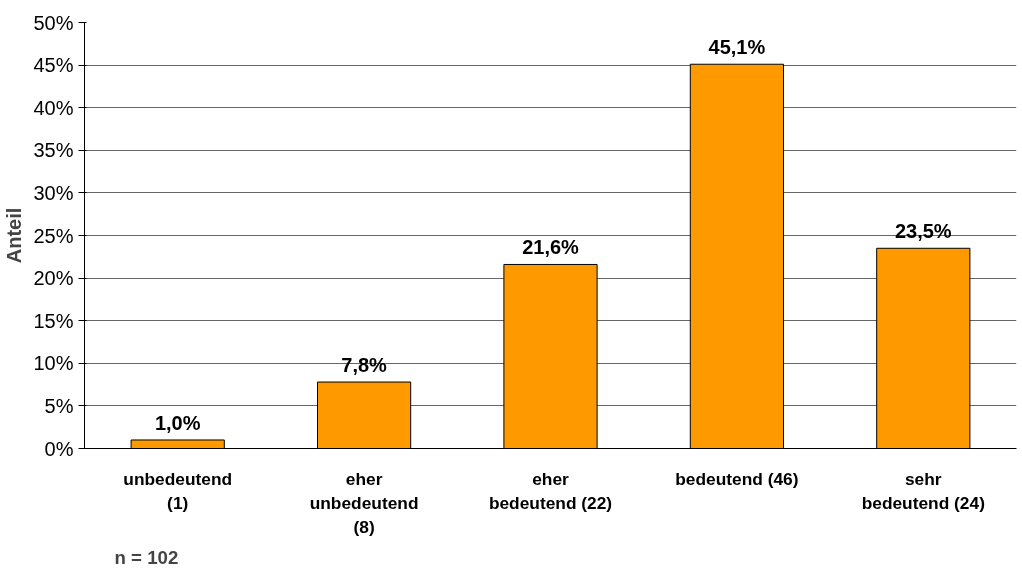 The width and height of the screenshot is (1022, 572). I want to click on x-tick-label: bedeutend (46), so click(737, 478).